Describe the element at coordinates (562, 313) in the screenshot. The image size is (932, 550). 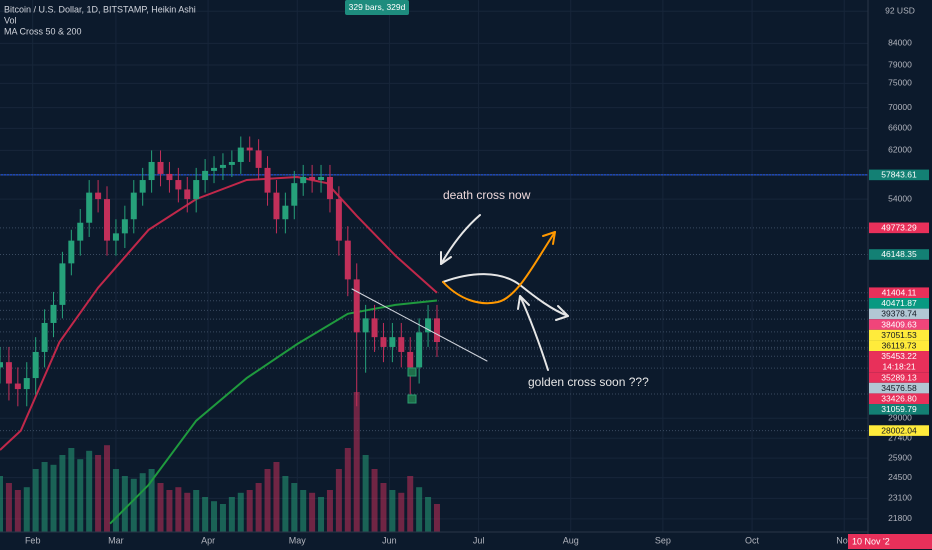
I see `arrow-head` at that location.